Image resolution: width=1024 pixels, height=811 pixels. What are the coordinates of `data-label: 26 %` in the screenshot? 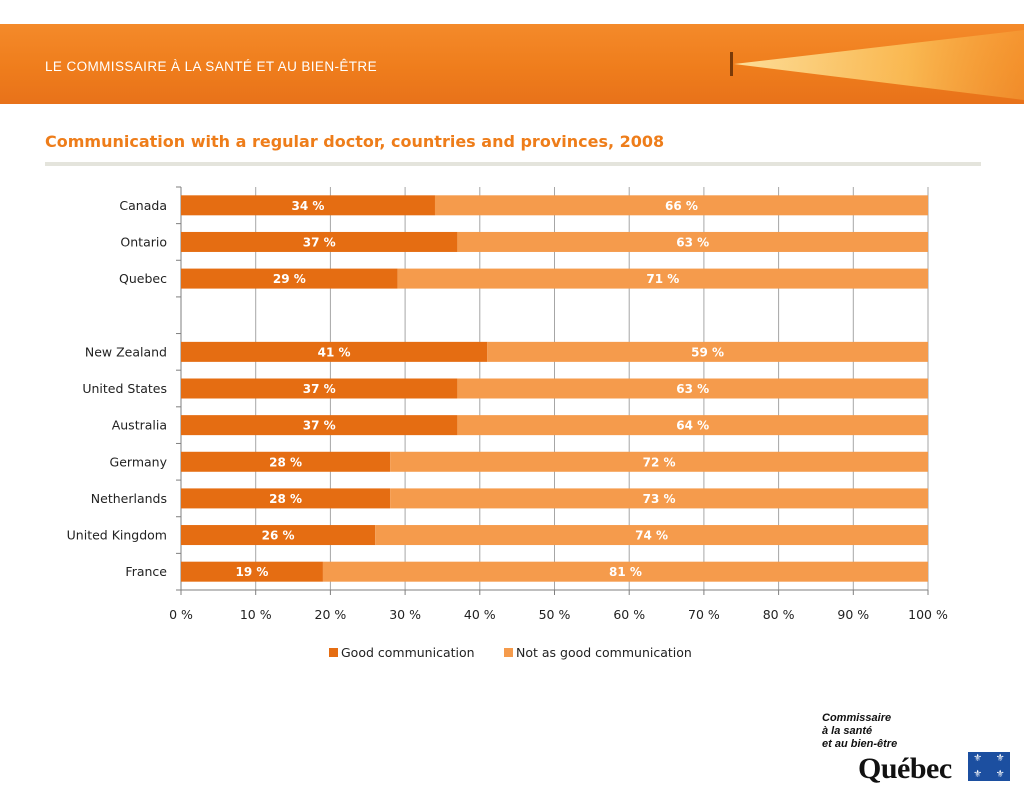 It's located at (278, 536).